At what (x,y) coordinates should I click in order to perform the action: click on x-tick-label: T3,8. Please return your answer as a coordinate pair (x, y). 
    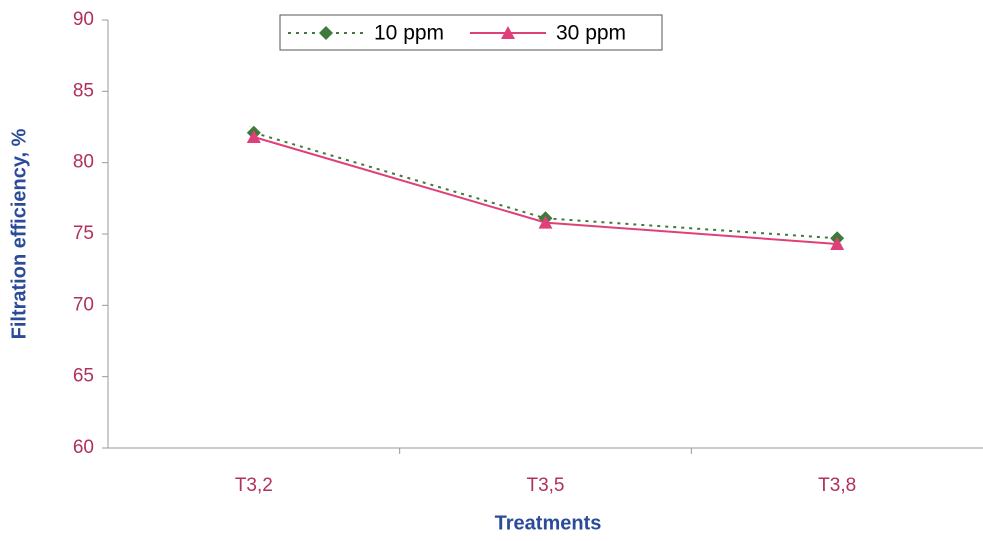
    Looking at the image, I should click on (837, 485).